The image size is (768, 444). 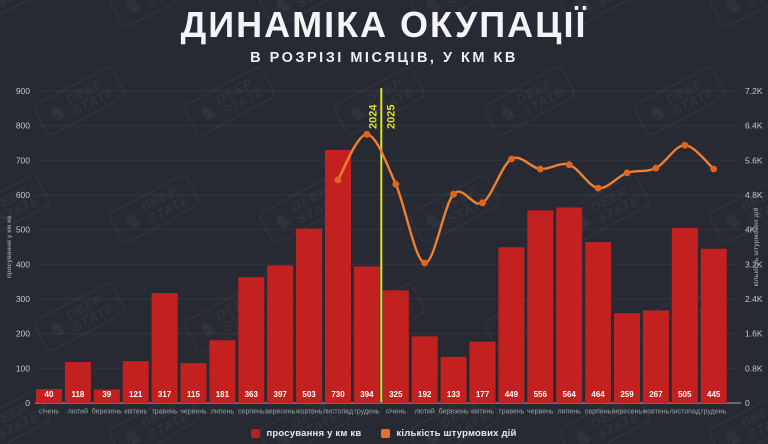 What do you see at coordinates (483, 394) in the screenshot?
I see `bar-value-label: 177` at bounding box center [483, 394].